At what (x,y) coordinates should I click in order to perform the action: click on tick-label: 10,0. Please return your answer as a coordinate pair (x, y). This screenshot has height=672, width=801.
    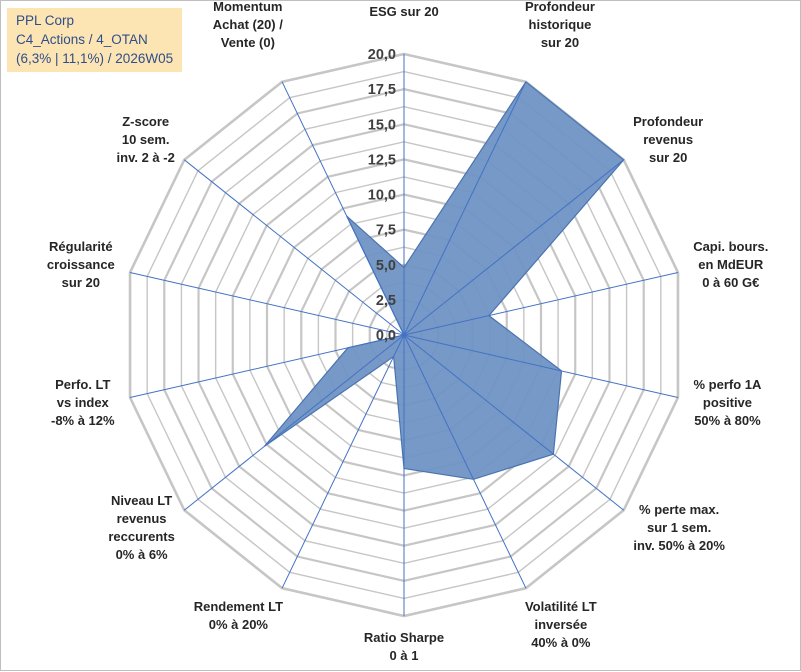
    Looking at the image, I should click on (382, 196).